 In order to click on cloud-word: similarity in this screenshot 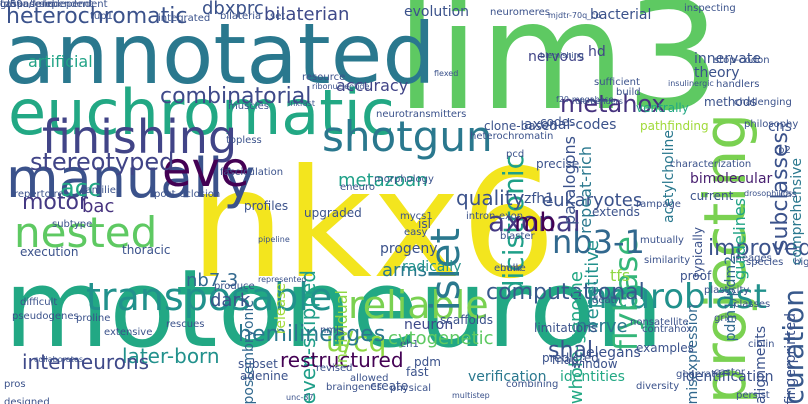, I will do `click(667, 260)`.